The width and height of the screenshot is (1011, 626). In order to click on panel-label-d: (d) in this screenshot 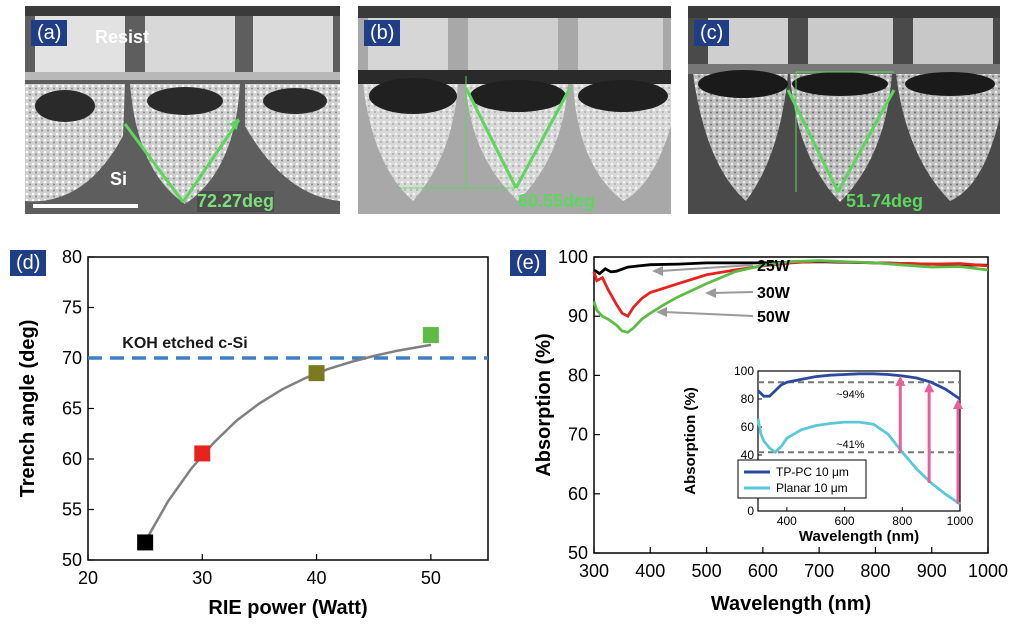, I will do `click(28, 263)`.